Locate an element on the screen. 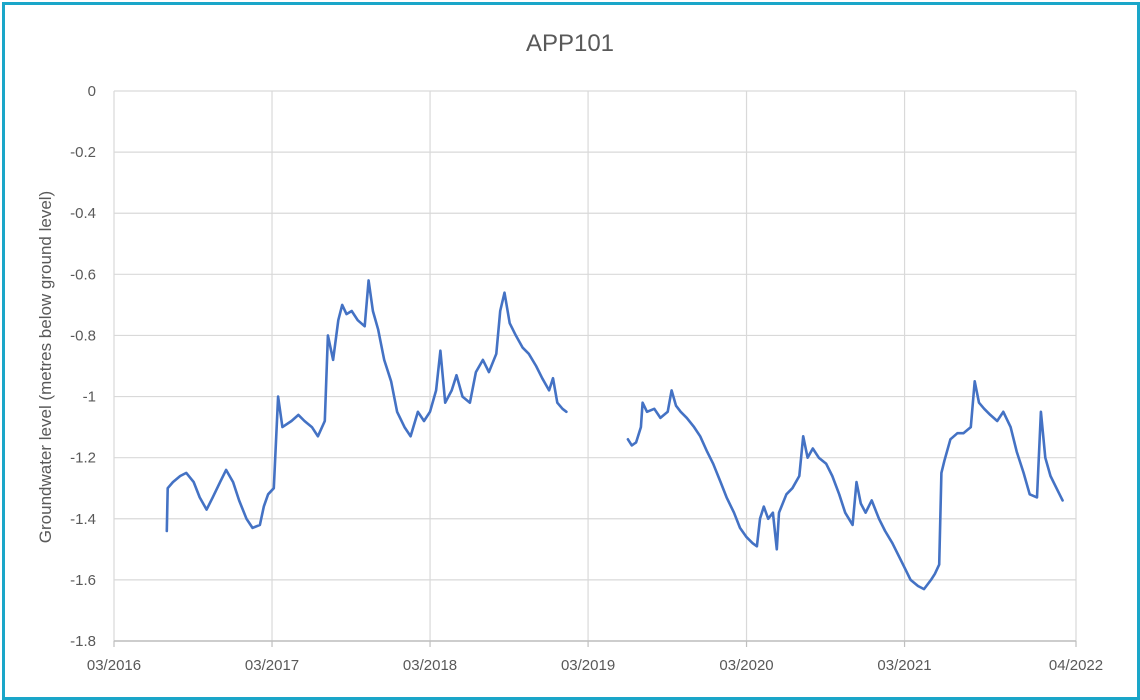 The height and width of the screenshot is (700, 1140). chart-title: APP101 is located at coordinates (570, 43).